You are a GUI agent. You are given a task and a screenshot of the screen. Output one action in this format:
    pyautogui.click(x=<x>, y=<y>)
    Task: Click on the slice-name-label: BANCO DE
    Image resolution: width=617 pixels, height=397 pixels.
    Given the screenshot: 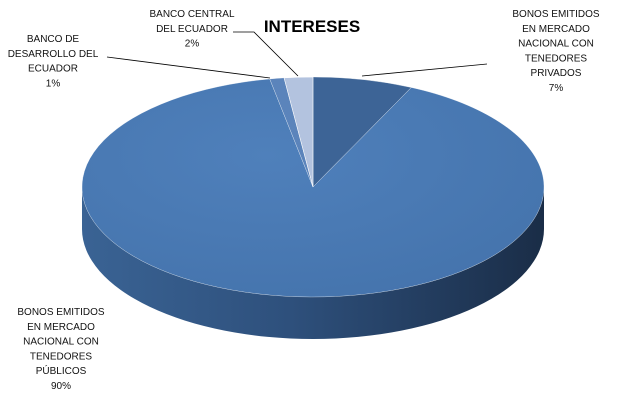 What is the action you would take?
    pyautogui.click(x=53, y=39)
    